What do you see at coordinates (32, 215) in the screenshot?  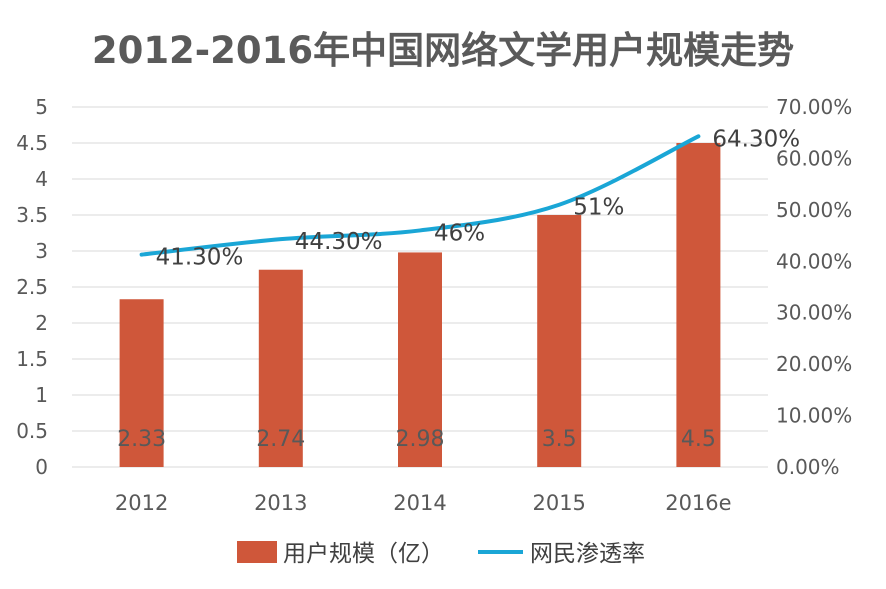 I see `left-tick-label: 3.5` at bounding box center [32, 215].